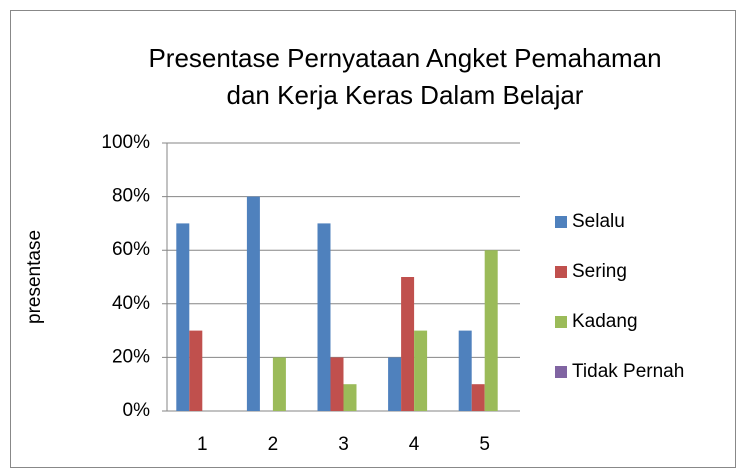 This screenshot has height=469, width=737. Describe the element at coordinates (125, 142) in the screenshot. I see `y-tick-label: 100%` at that location.